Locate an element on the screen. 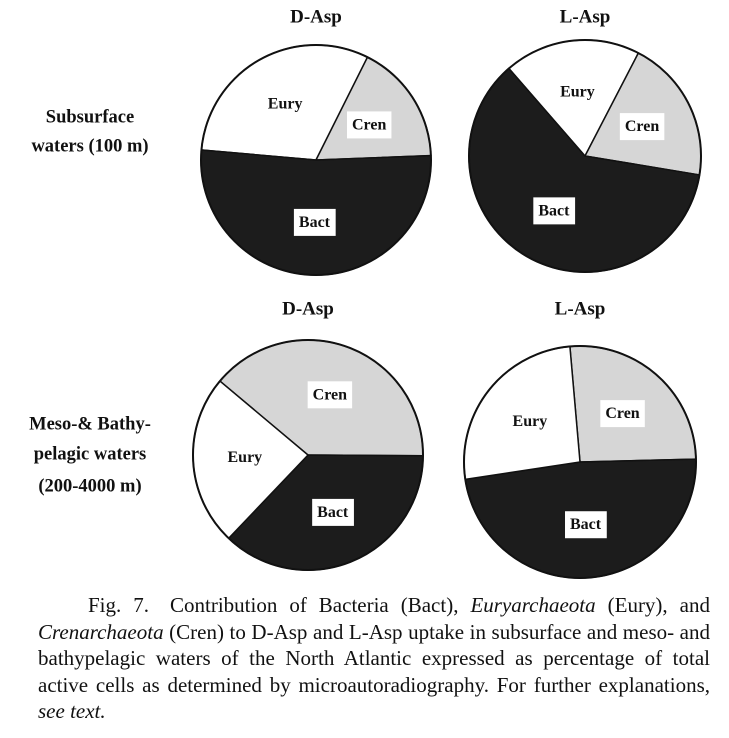 This screenshot has height=738, width=729. row-label: Meso-& Bathy- is located at coordinates (90, 424).